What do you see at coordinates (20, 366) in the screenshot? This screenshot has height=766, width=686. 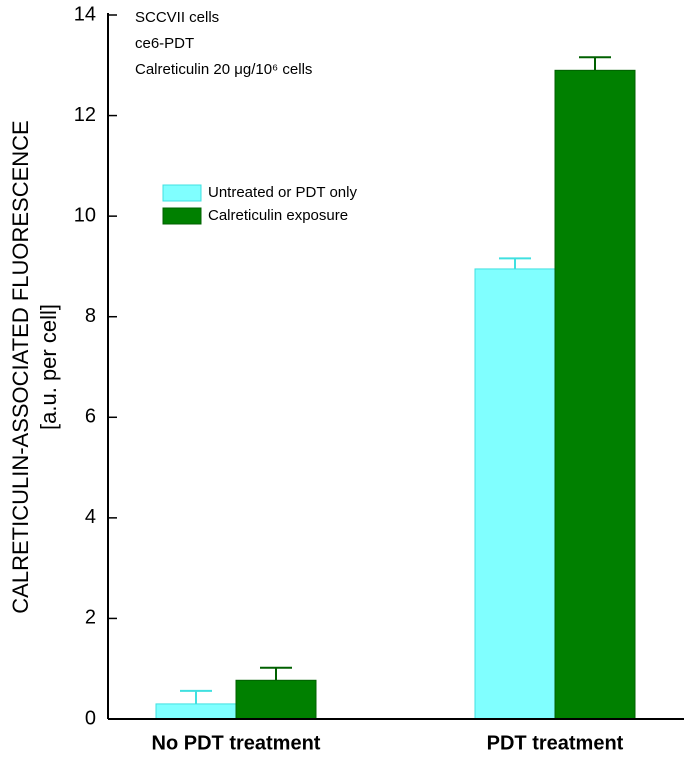 I see `y-axis-label: CALRETICULIN-ASSOCIATED FLUORESCENCE` at bounding box center [20, 366].